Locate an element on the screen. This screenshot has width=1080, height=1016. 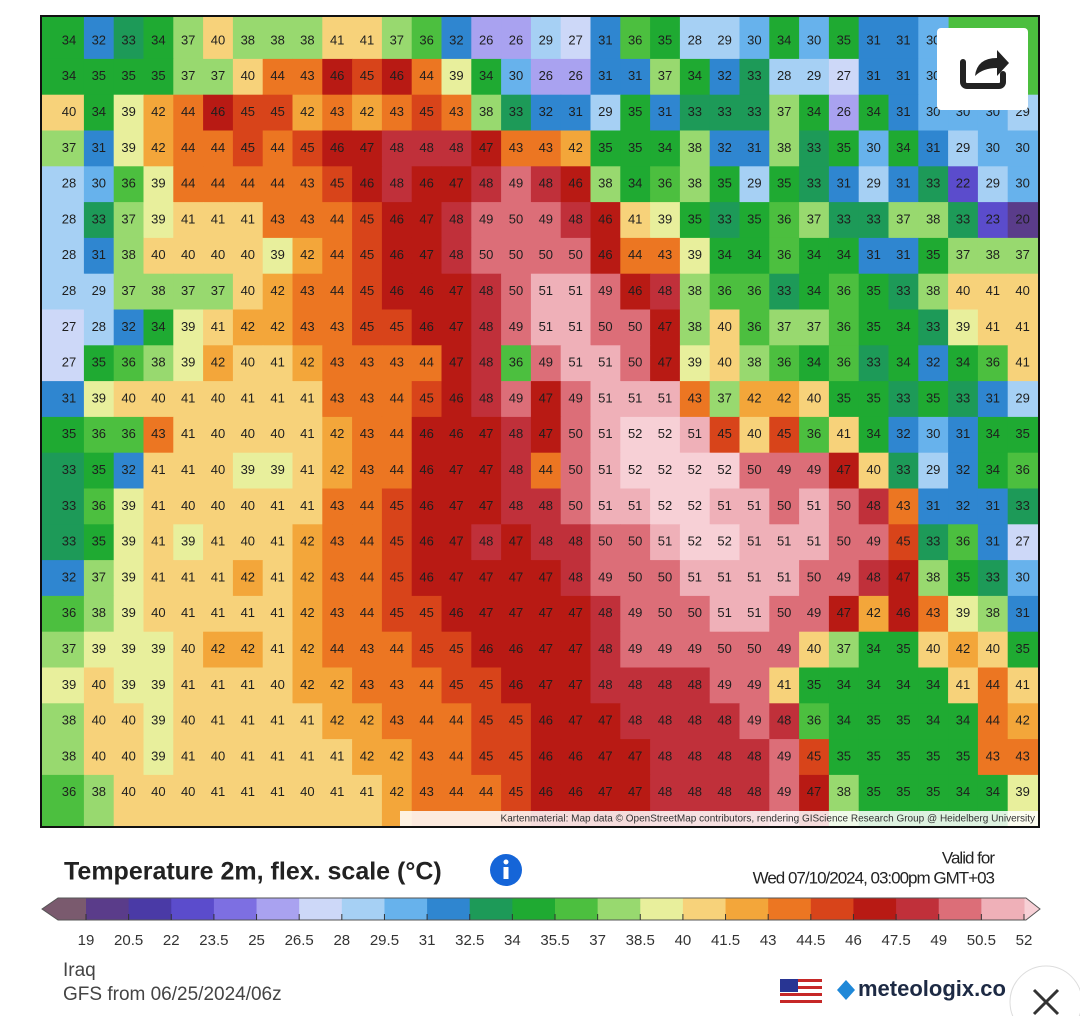
close-button-bg is located at coordinates (1044, 990).